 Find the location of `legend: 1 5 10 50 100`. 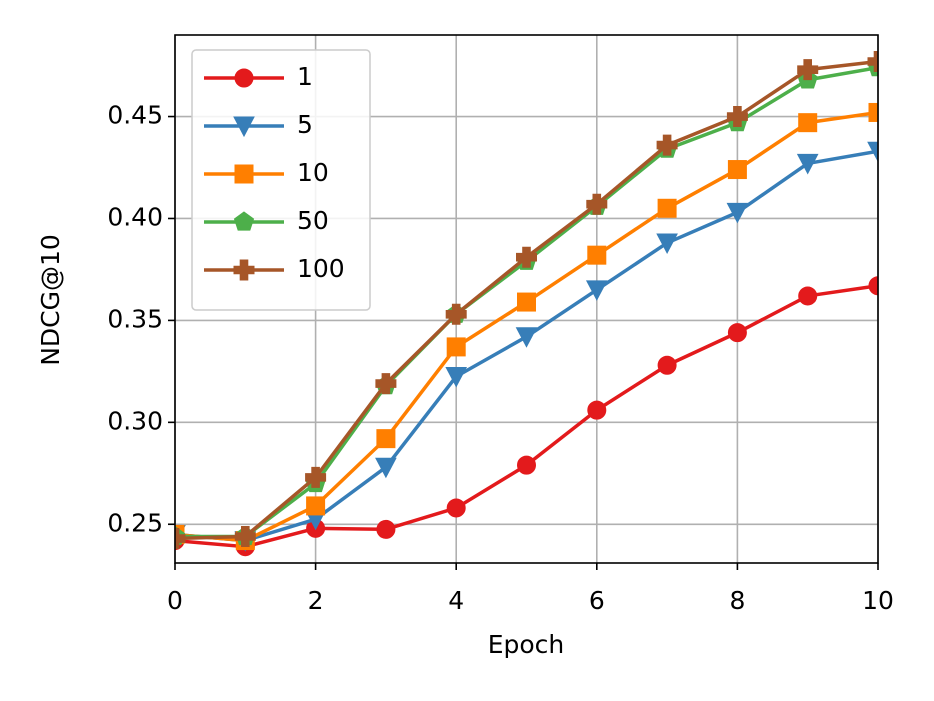

legend: 1 5 10 50 100 is located at coordinates (281, 180).